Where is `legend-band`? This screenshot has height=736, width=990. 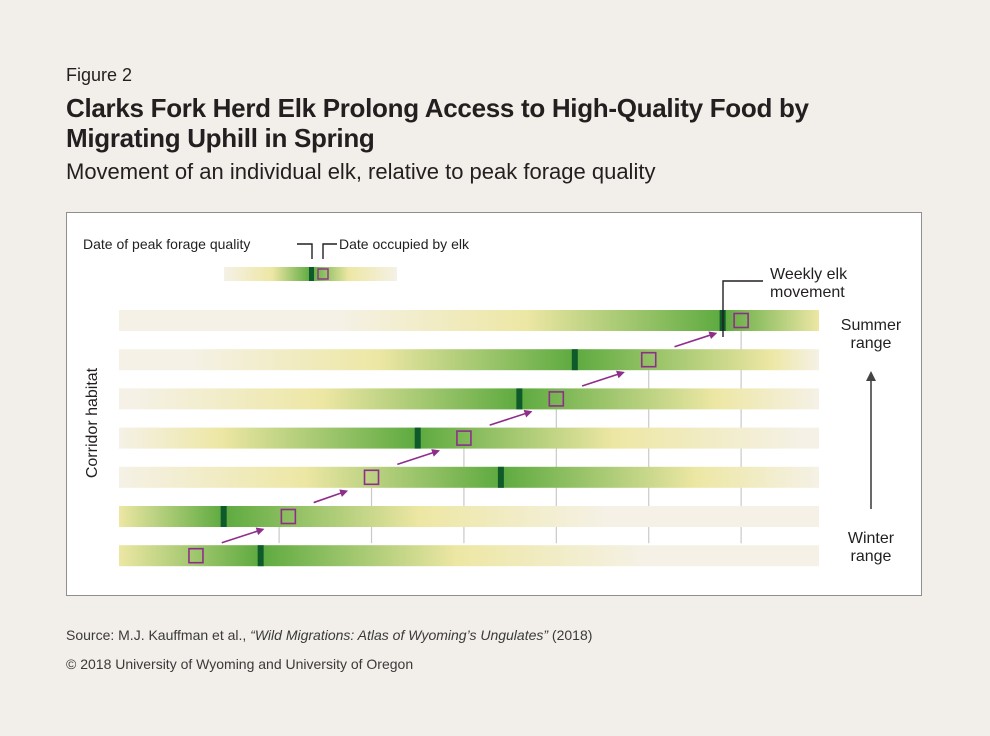
legend-band is located at coordinates (310, 274).